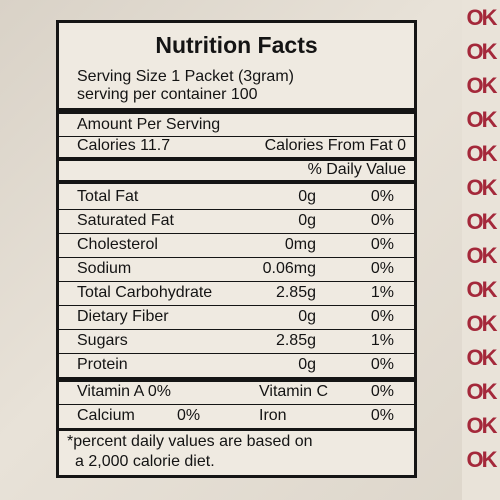 Image resolution: width=500 pixels, height=500 pixels. I want to click on nutrient-name: Sugars, so click(102, 340).